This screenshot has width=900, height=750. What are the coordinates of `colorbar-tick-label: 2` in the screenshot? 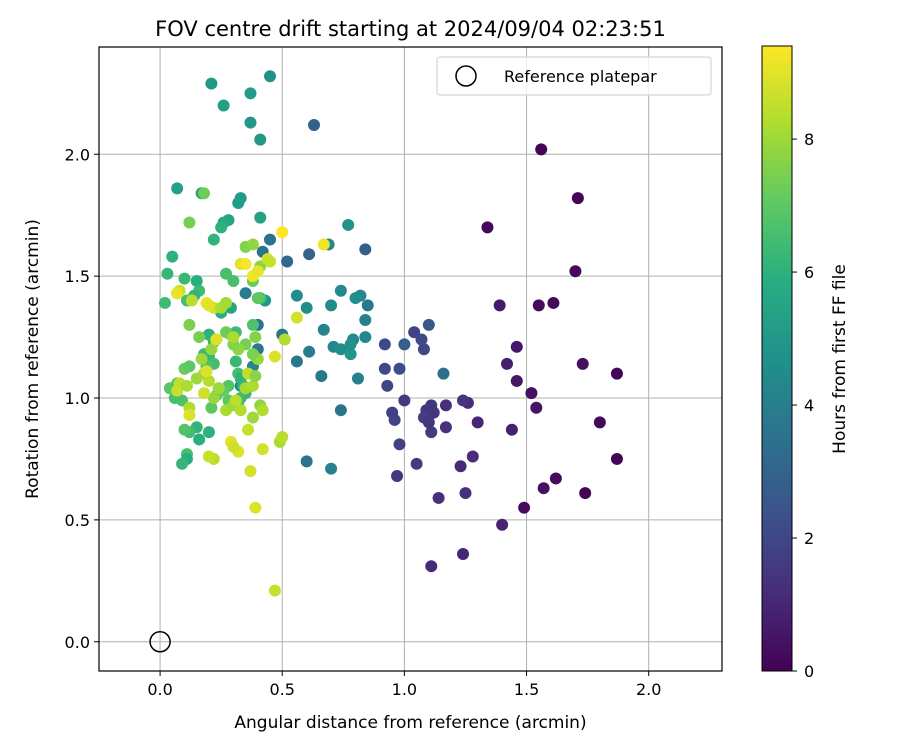 It's located at (809, 538).